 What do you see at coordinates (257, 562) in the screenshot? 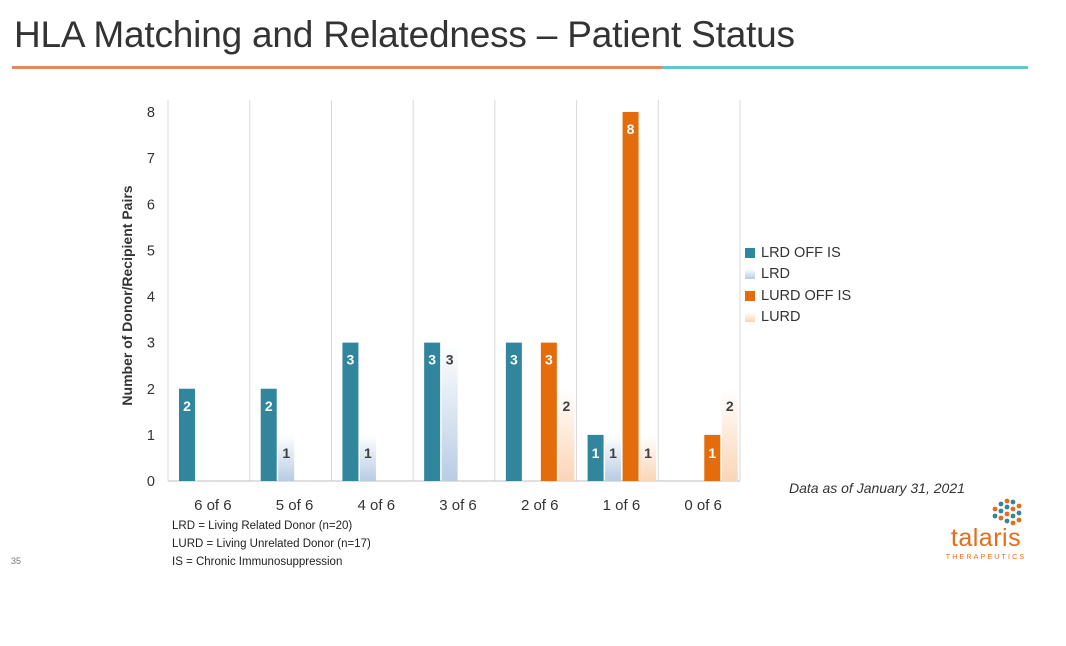
I see `footnote-is: IS = Chronic Immunosuppression` at bounding box center [257, 562].